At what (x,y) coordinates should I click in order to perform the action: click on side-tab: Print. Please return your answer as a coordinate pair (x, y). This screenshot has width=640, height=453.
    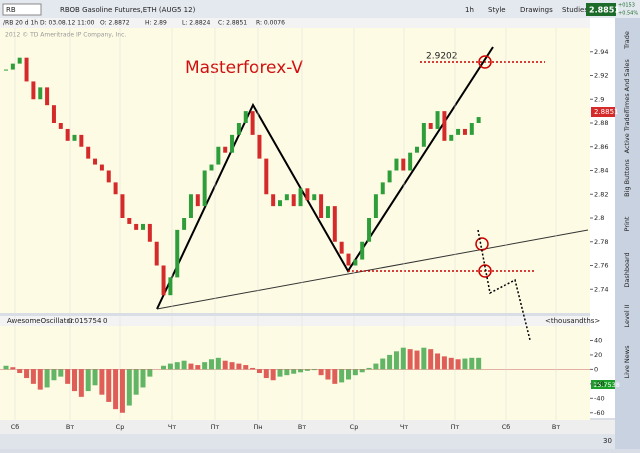
    Looking at the image, I should click on (627, 223).